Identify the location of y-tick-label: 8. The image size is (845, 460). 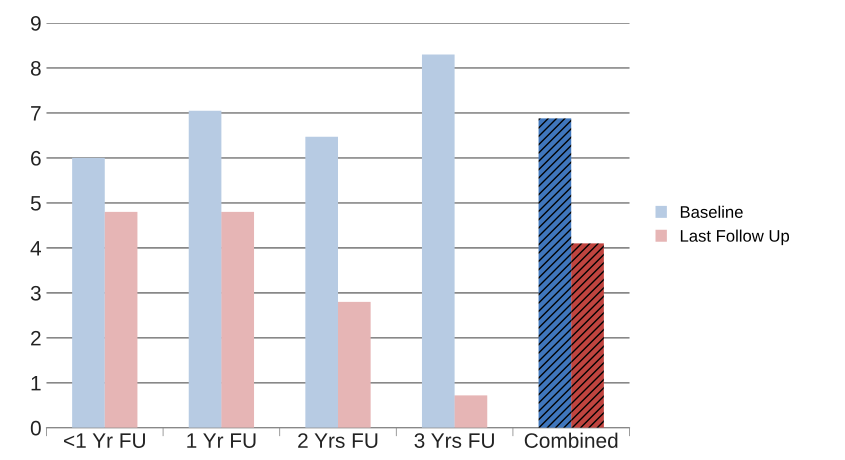
(35, 68).